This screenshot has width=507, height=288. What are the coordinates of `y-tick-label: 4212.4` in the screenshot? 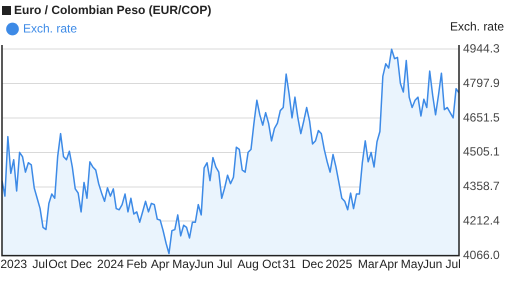 It's located at (481, 221).